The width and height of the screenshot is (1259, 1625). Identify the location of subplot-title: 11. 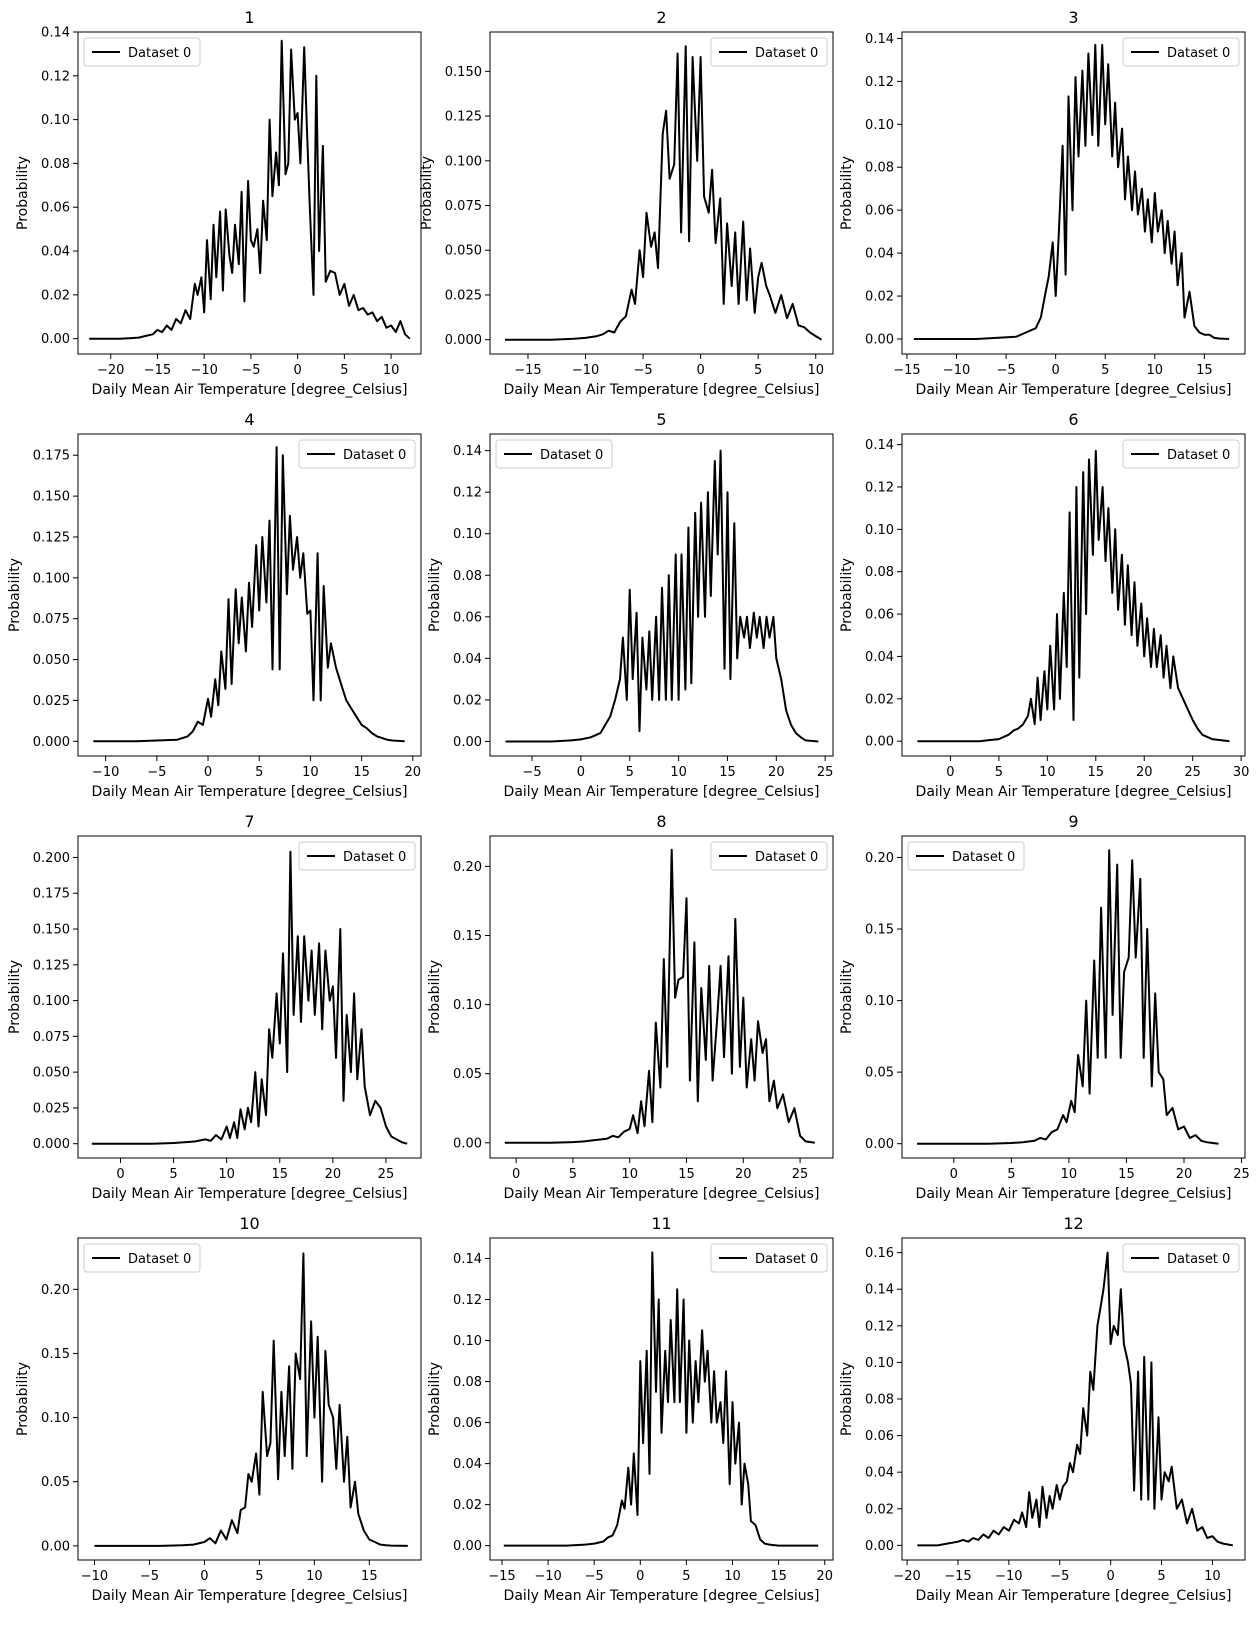
(661, 1223).